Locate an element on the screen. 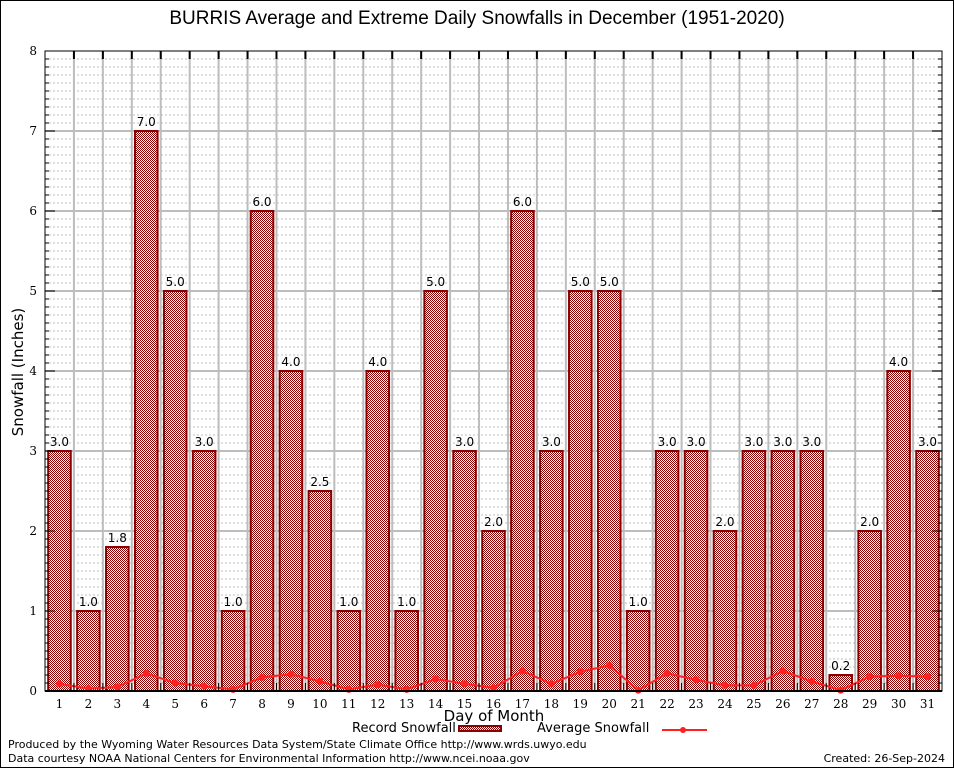 The width and height of the screenshot is (954, 768). x-tick-label-8: 8 is located at coordinates (262, 704).